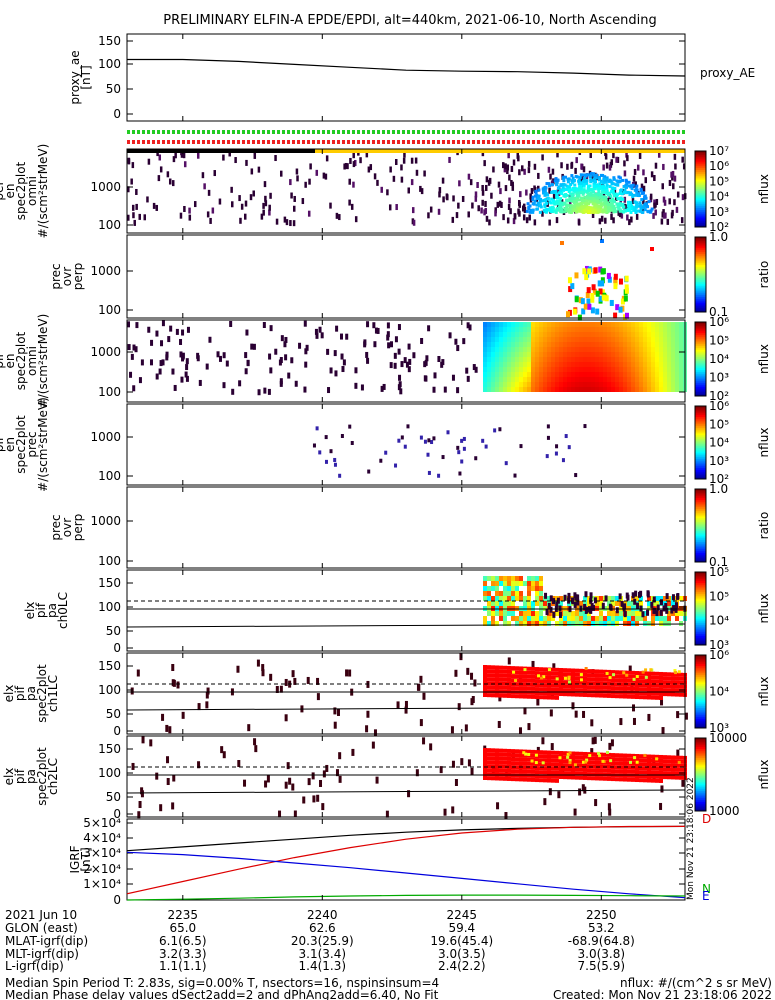 The image size is (775, 1000). Describe the element at coordinates (105, 437) in the screenshot. I see `y-tick-label: 1000` at that location.